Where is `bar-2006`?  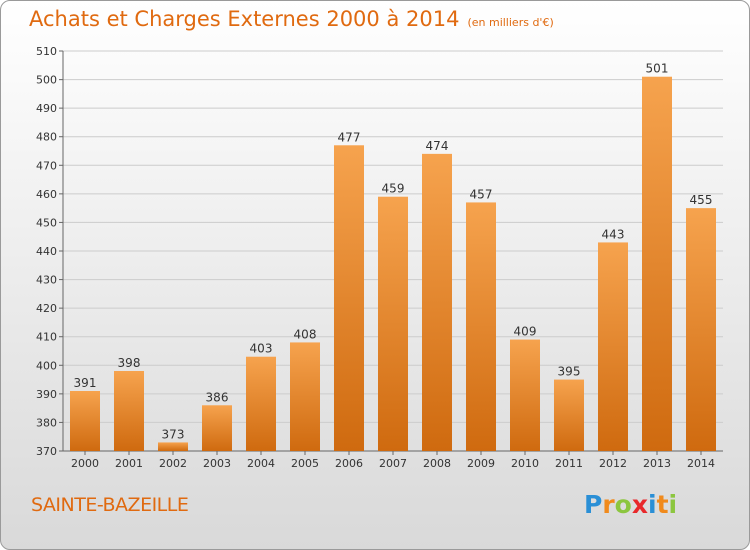 bar-2006 is located at coordinates (349, 298).